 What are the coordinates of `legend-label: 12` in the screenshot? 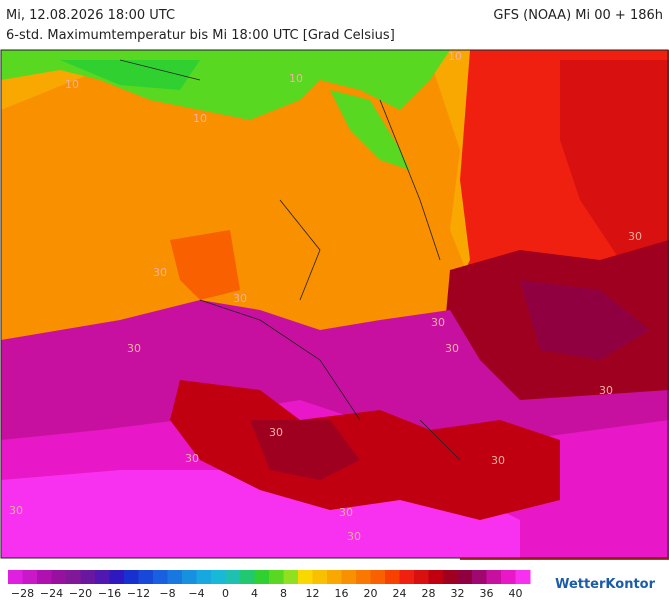 It's located at (313, 593).